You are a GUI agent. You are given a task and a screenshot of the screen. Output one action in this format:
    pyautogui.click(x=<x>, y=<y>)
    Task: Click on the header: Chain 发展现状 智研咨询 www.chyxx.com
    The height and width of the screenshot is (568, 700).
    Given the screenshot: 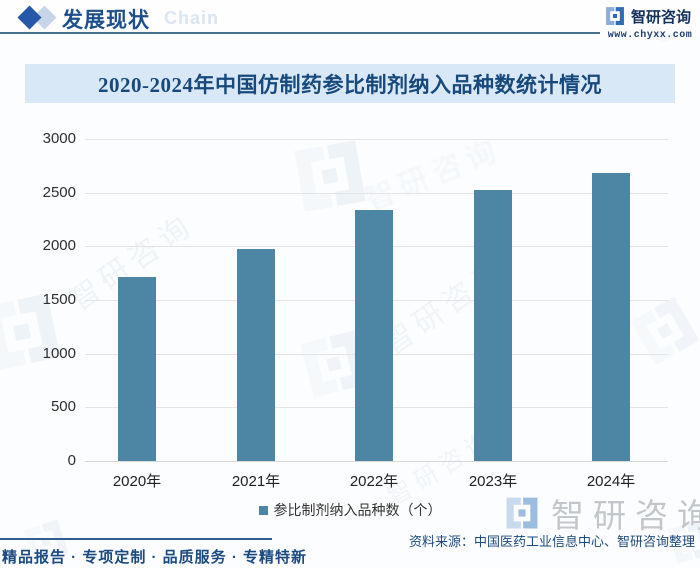 What is the action you would take?
    pyautogui.click(x=350, y=20)
    